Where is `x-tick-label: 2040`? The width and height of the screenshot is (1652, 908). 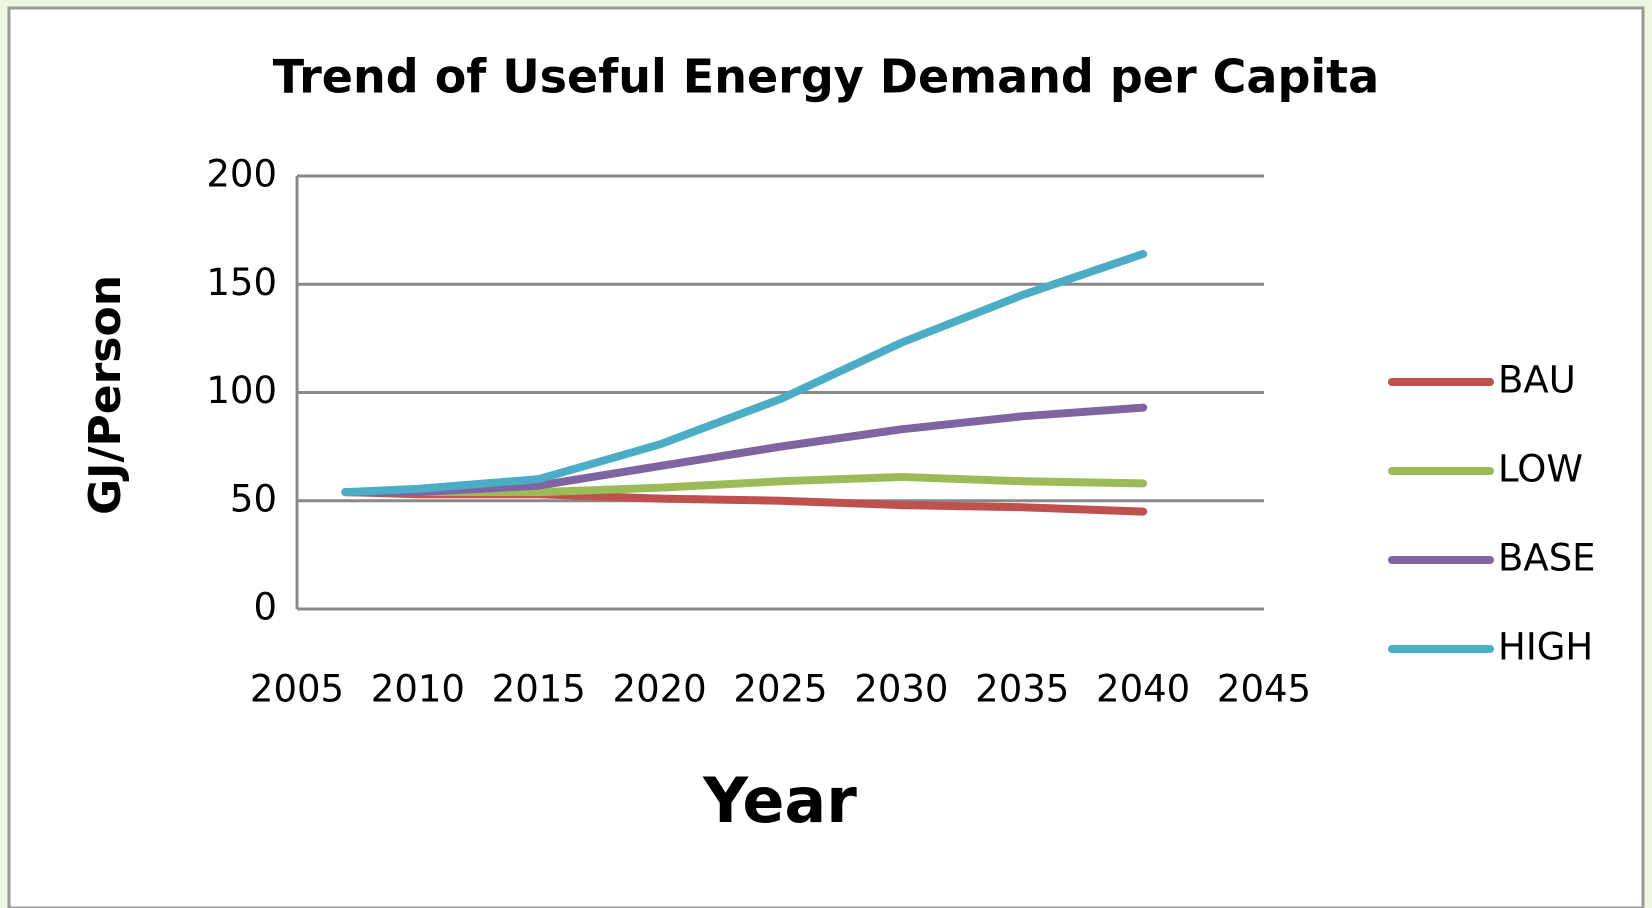
x-tick-label: 2040 is located at coordinates (1143, 689).